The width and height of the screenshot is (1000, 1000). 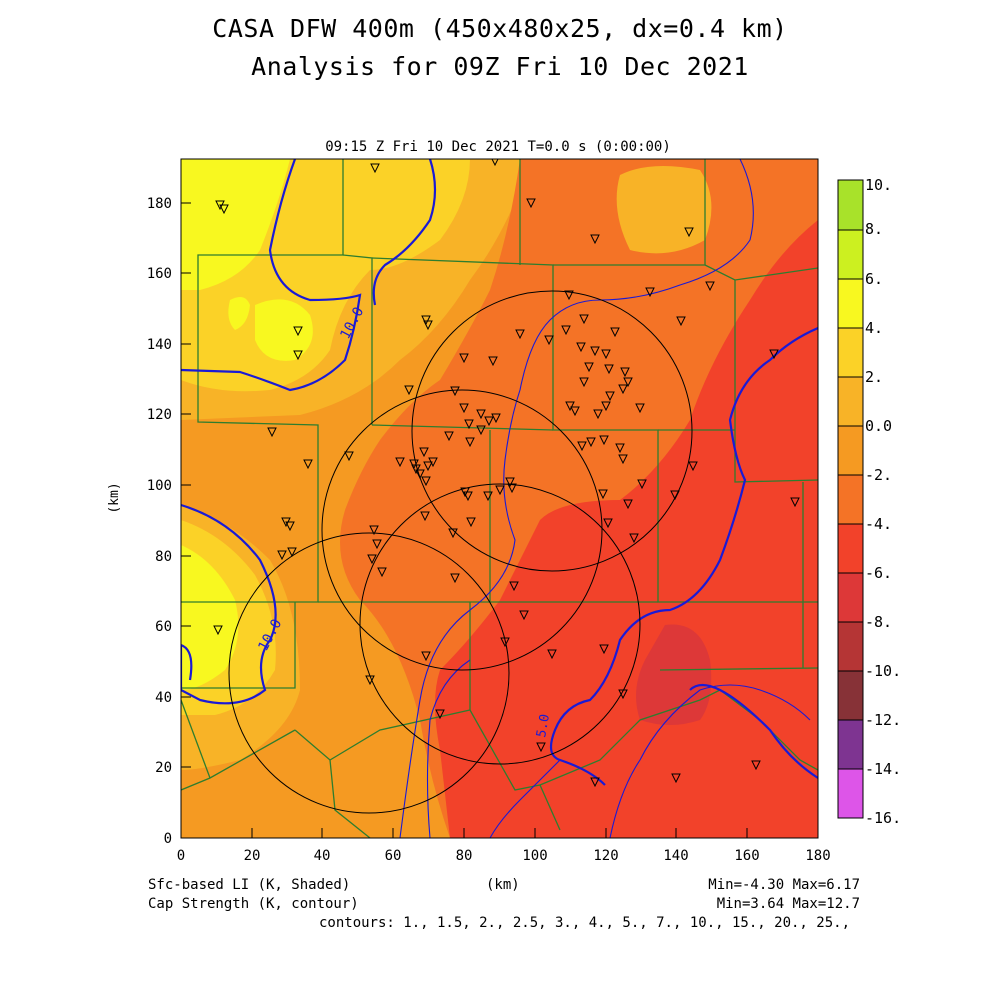 What do you see at coordinates (284, 330) in the screenshot?
I see `li-band-6-8-spot` at bounding box center [284, 330].